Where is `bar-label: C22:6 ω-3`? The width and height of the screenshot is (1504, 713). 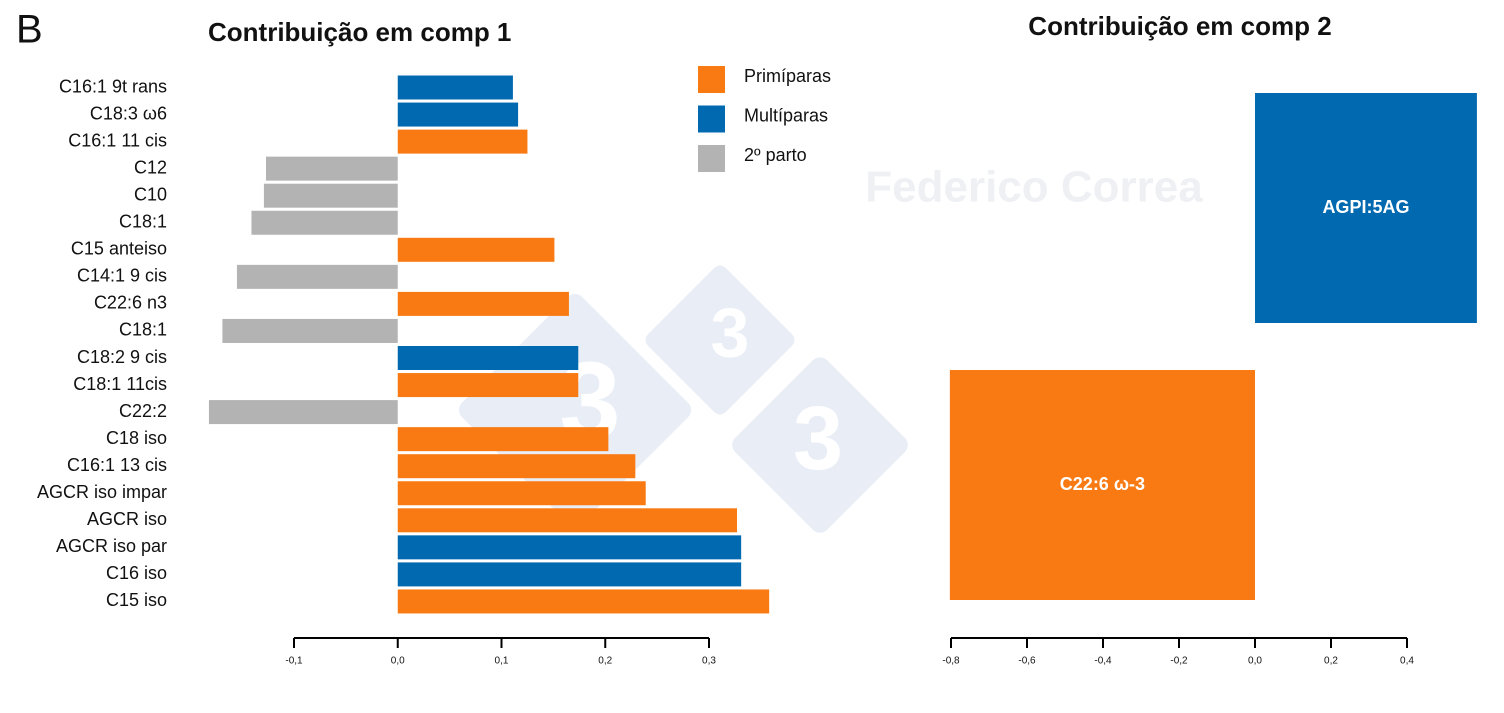 bar-label: C22:6 ω-3 is located at coordinates (1102, 484).